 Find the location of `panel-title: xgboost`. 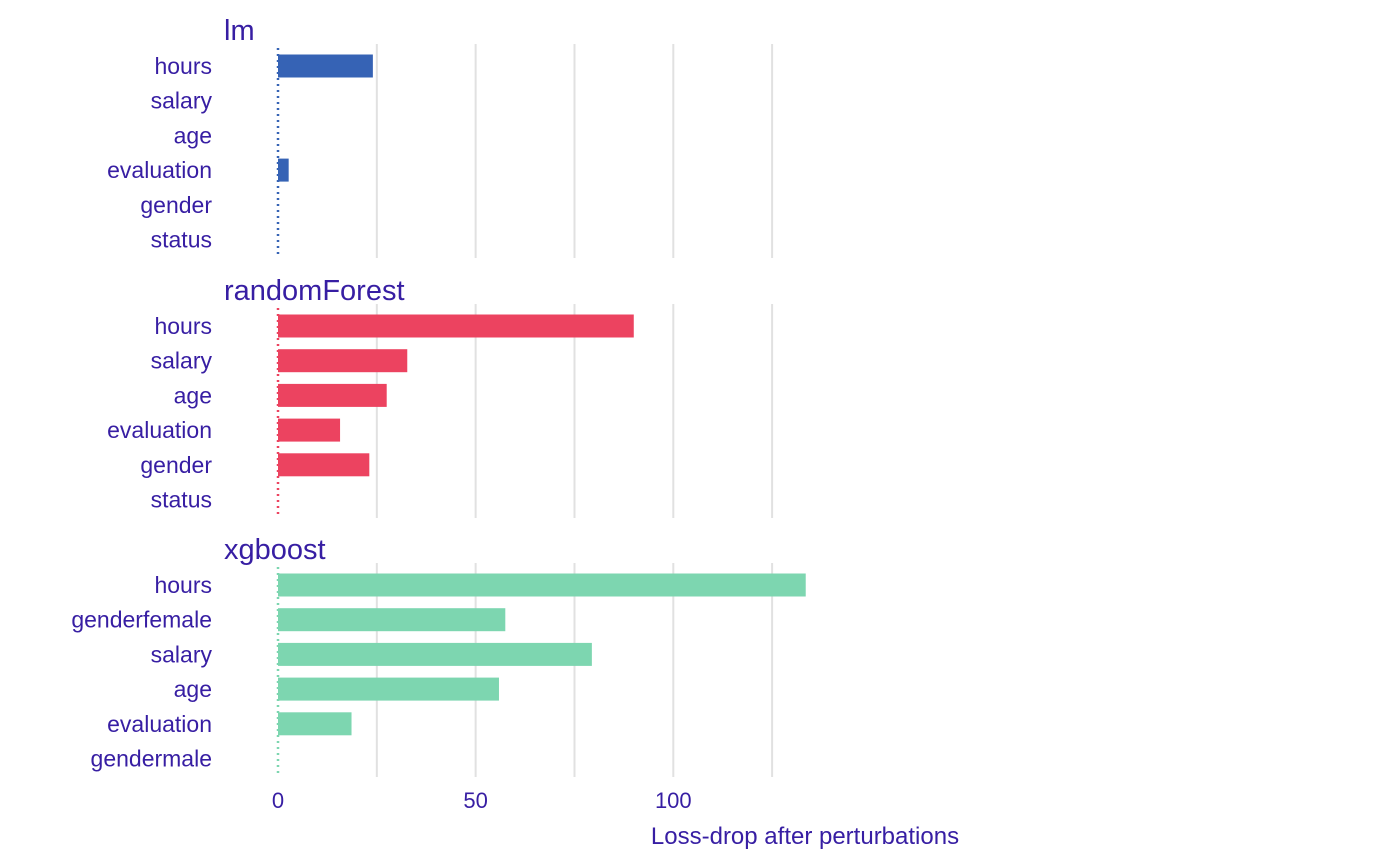

panel-title: xgboost is located at coordinates (275, 550).